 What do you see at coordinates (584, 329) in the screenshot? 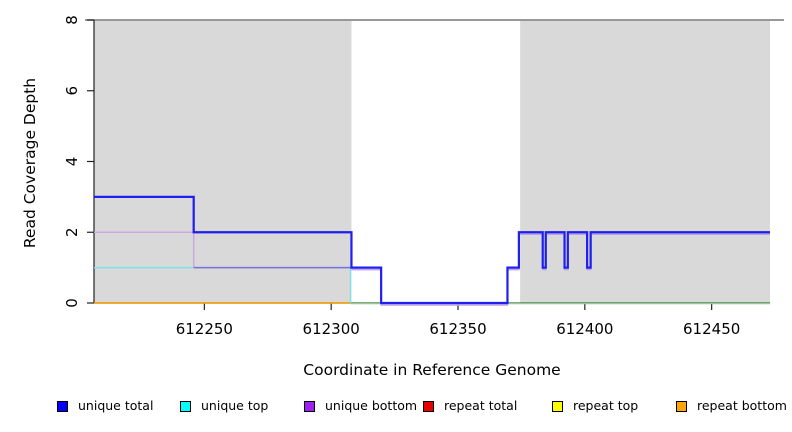
I see `x-tick-label: 612400` at bounding box center [584, 329].